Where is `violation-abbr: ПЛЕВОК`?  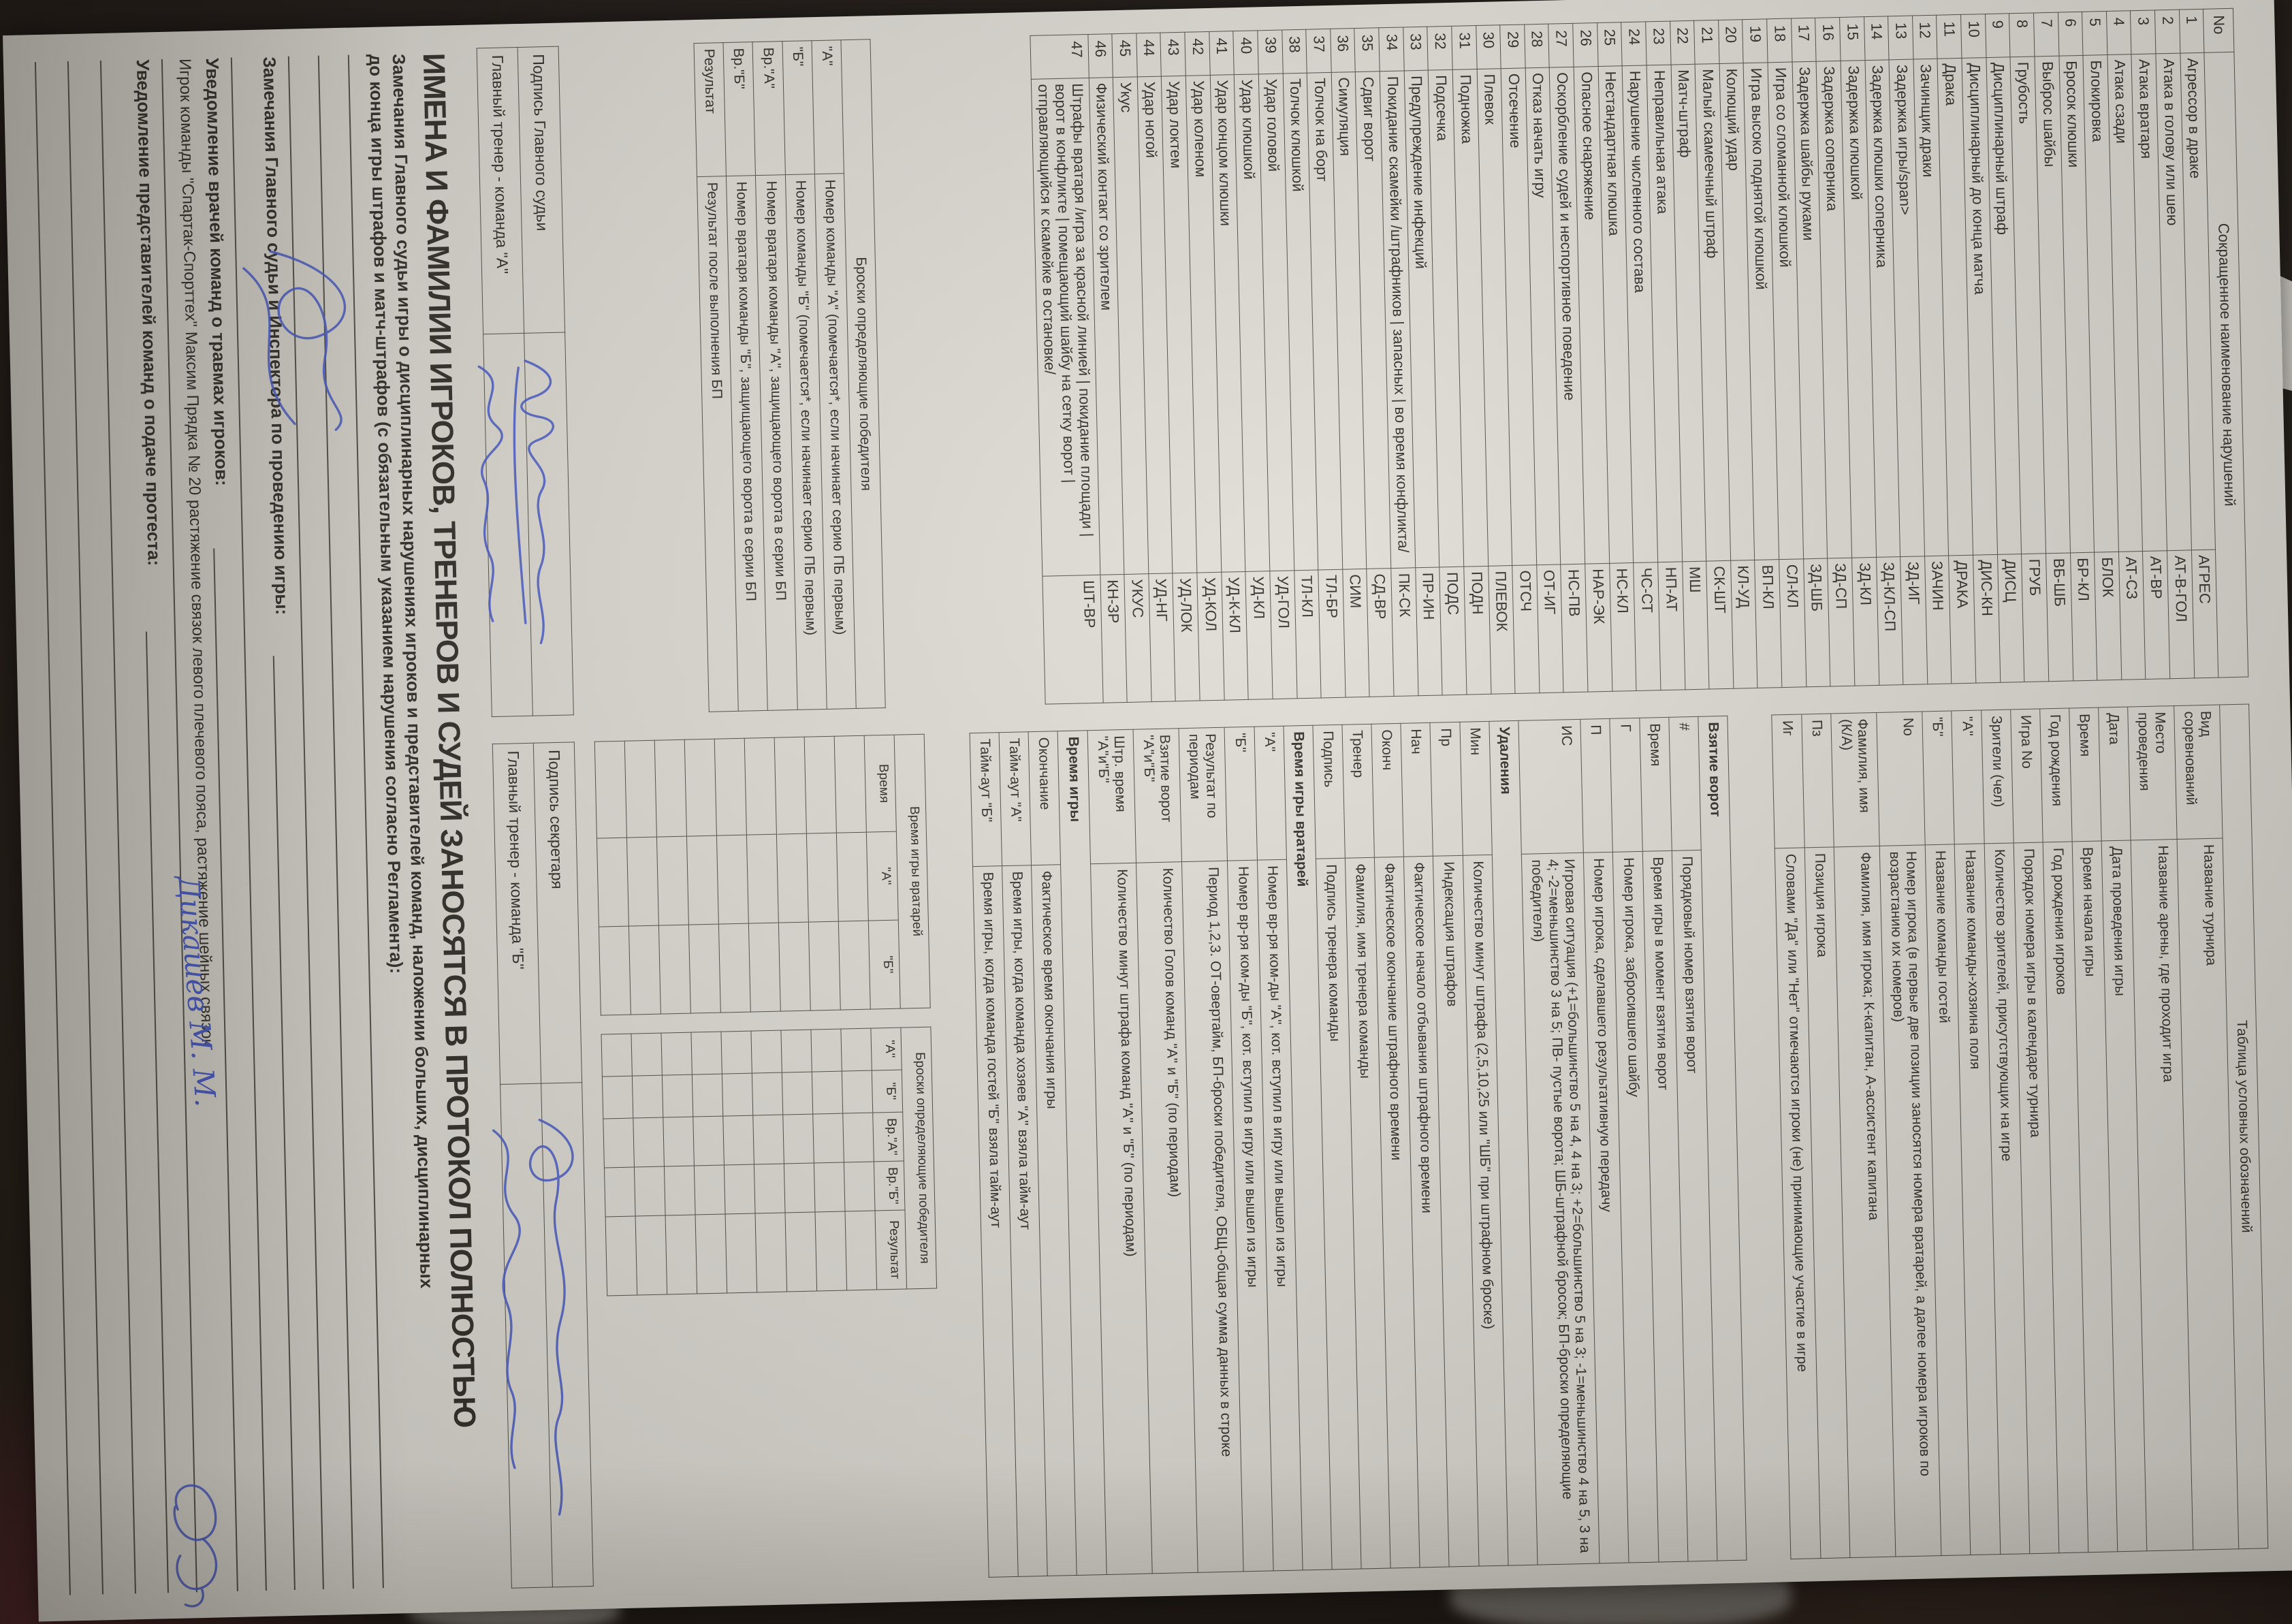 violation-abbr: ПЛЕВОК is located at coordinates (1502, 630).